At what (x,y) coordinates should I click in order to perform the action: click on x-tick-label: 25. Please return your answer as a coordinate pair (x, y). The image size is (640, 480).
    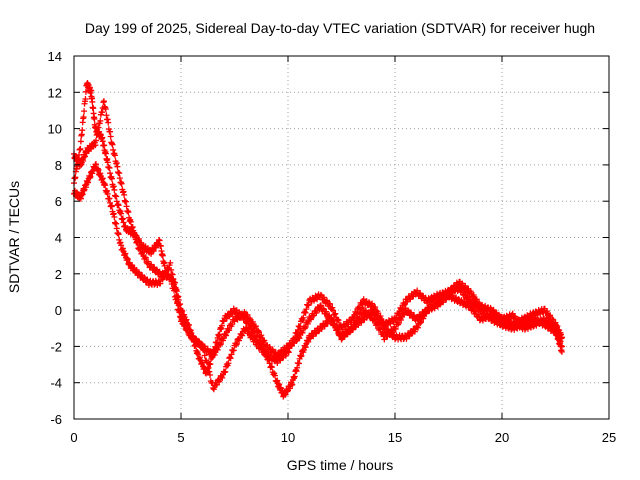
    Looking at the image, I should click on (609, 437).